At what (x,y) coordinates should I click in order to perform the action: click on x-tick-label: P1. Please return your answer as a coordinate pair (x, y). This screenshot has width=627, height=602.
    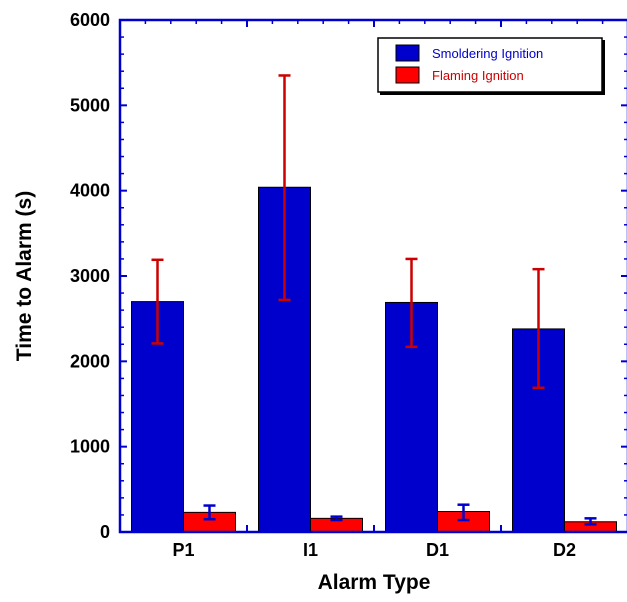
    Looking at the image, I should click on (183, 550).